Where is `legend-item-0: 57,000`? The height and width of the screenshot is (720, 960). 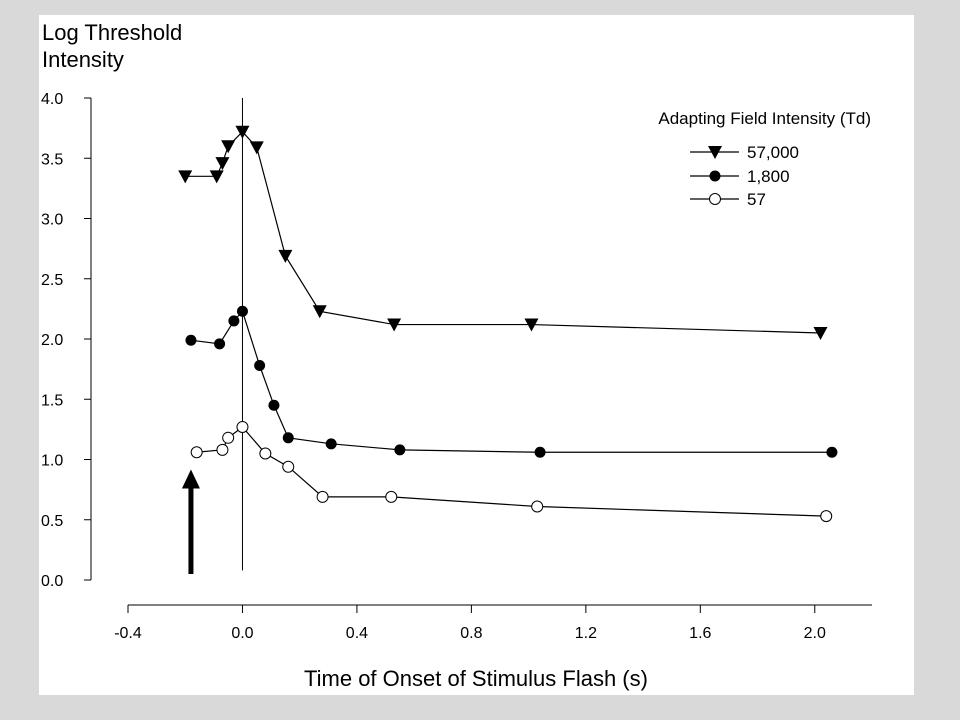
legend-item-0: 57,000 is located at coordinates (744, 152).